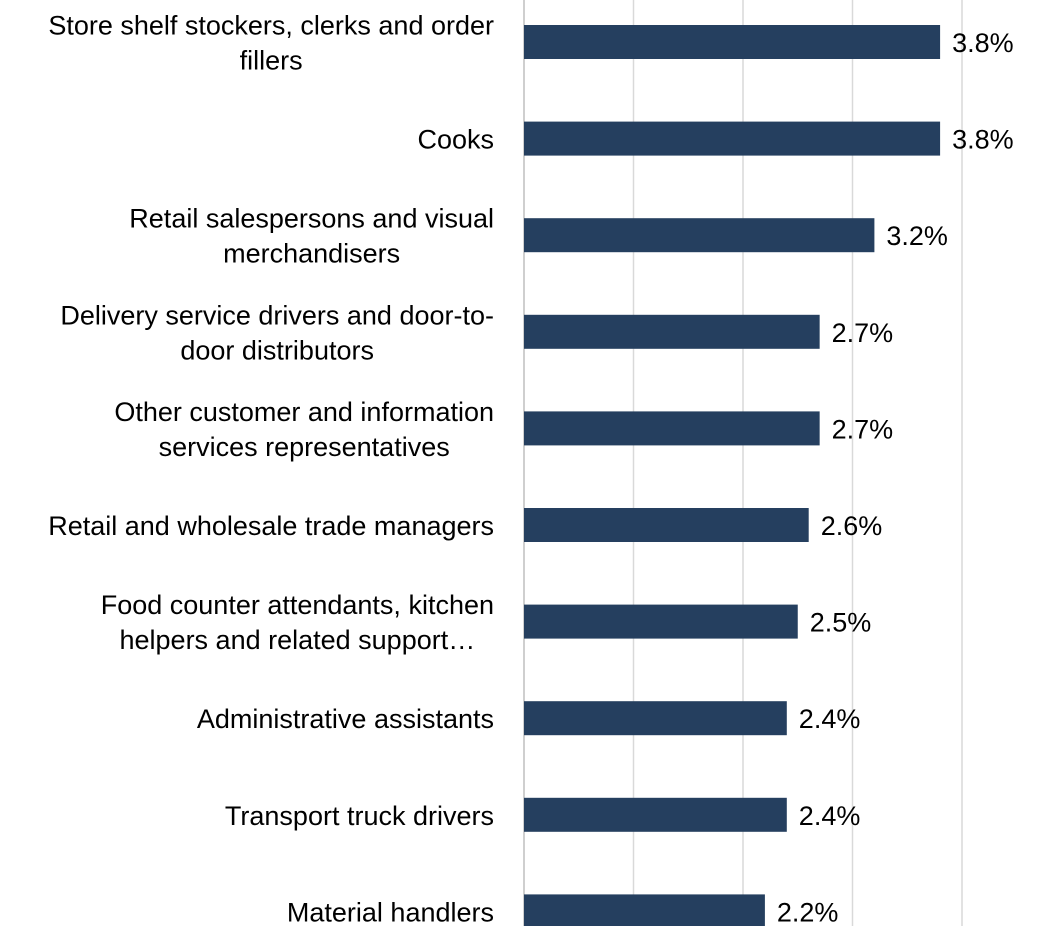  What do you see at coordinates (841, 623) in the screenshot?
I see `data-label: 2.5%` at bounding box center [841, 623].